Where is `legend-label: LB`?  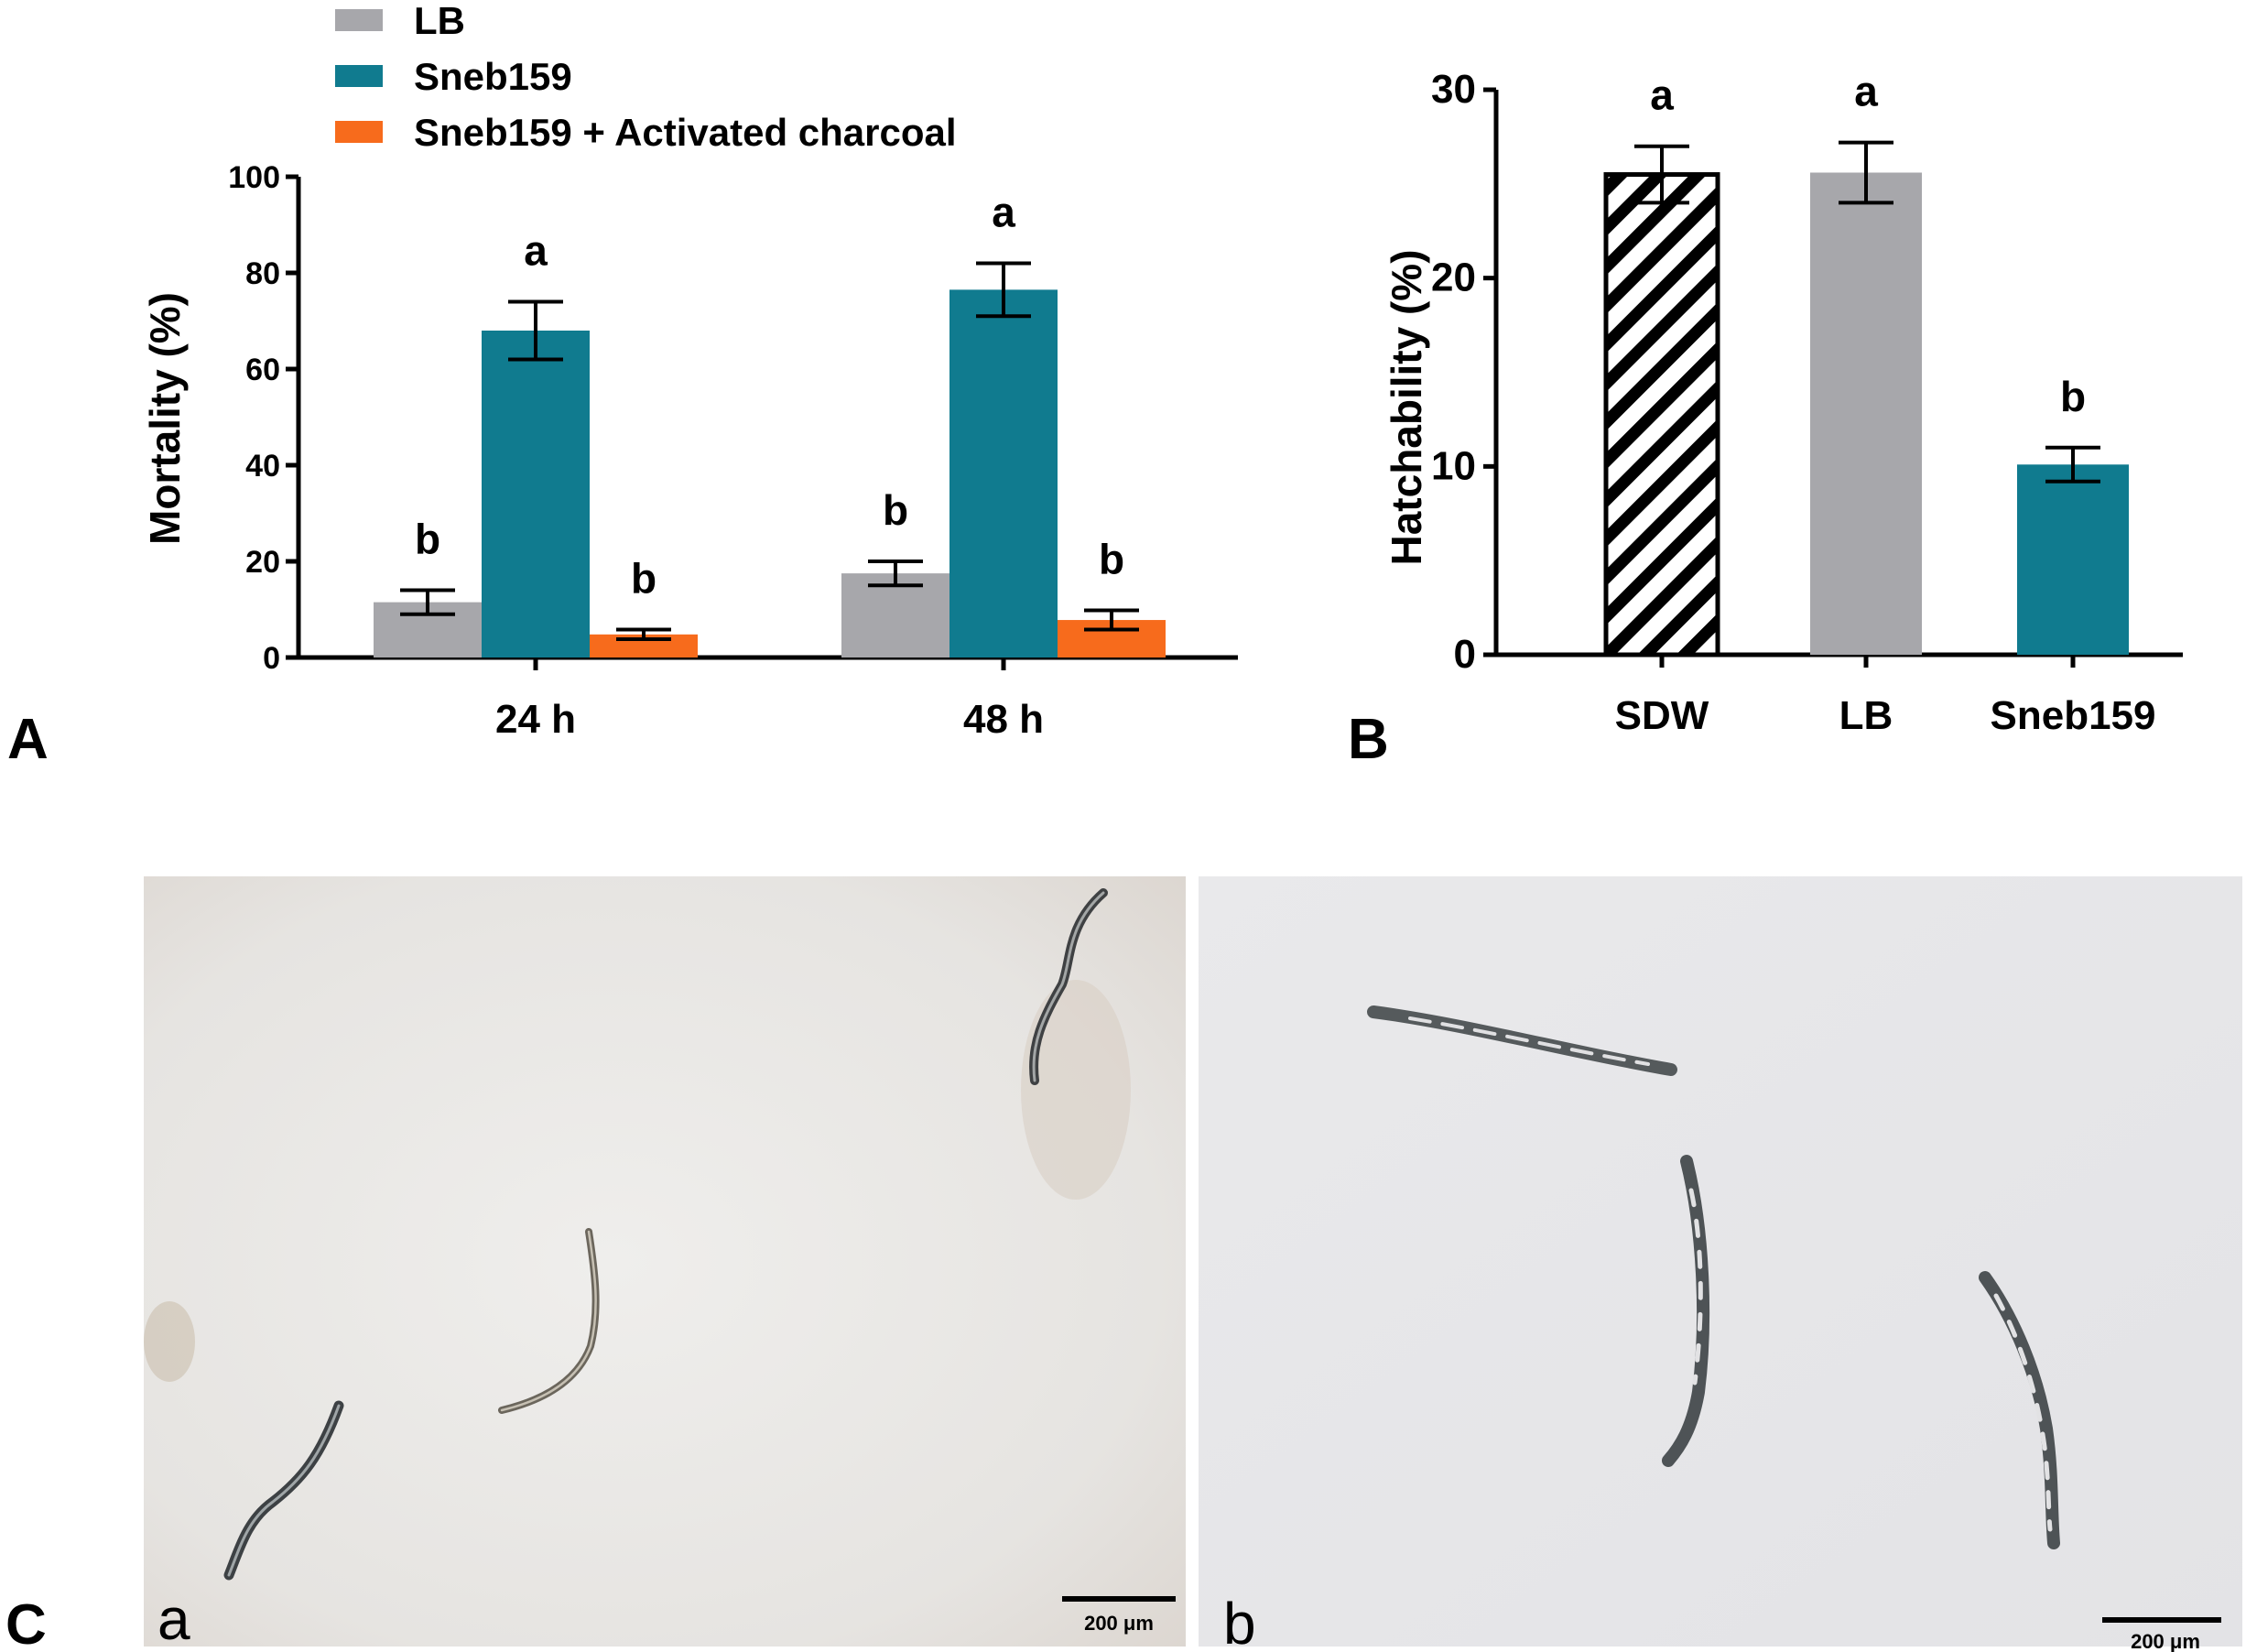
legend-label: LB is located at coordinates (439, 21).